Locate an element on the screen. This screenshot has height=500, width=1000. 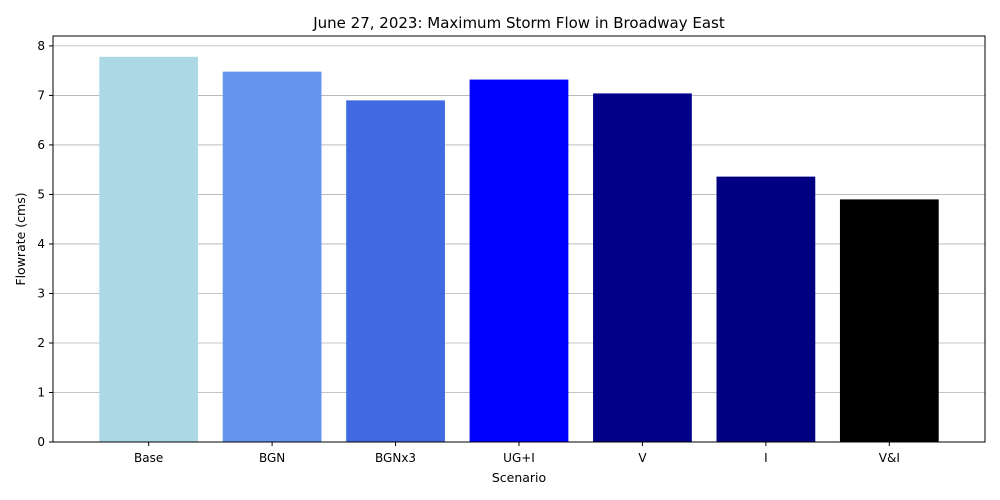
x-tick-label: UG+I is located at coordinates (519, 458).